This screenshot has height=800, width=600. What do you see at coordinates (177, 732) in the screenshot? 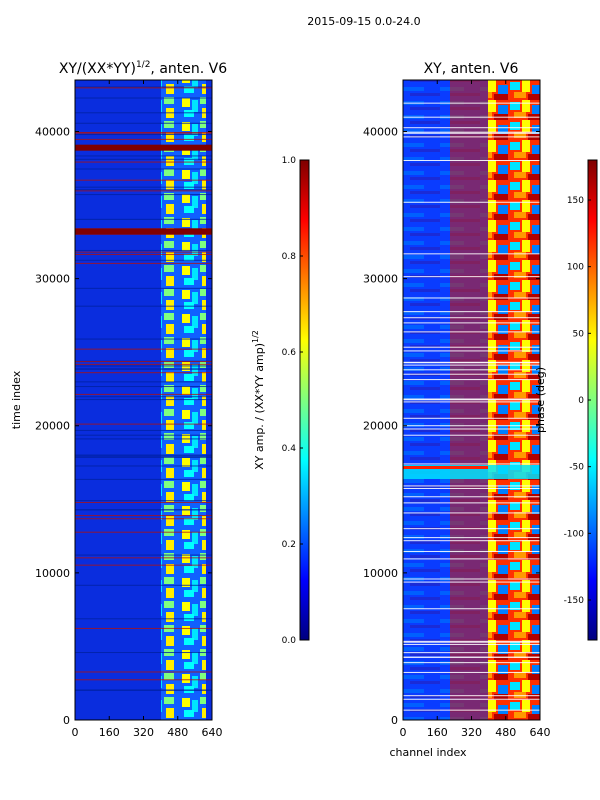
I see `amplitude-x-tick-label: 480` at bounding box center [177, 732].